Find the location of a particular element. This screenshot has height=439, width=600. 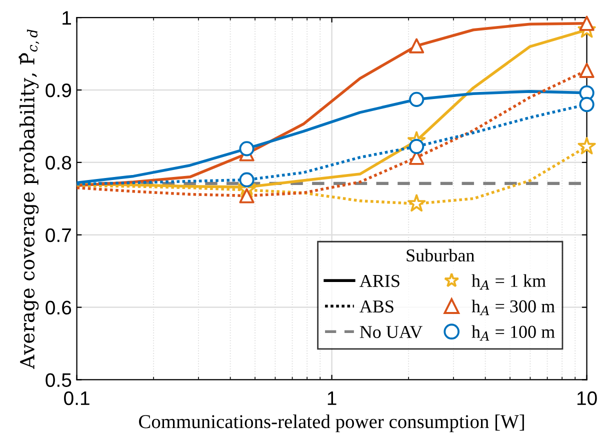

legend-label: No UAV is located at coordinates (391, 332).